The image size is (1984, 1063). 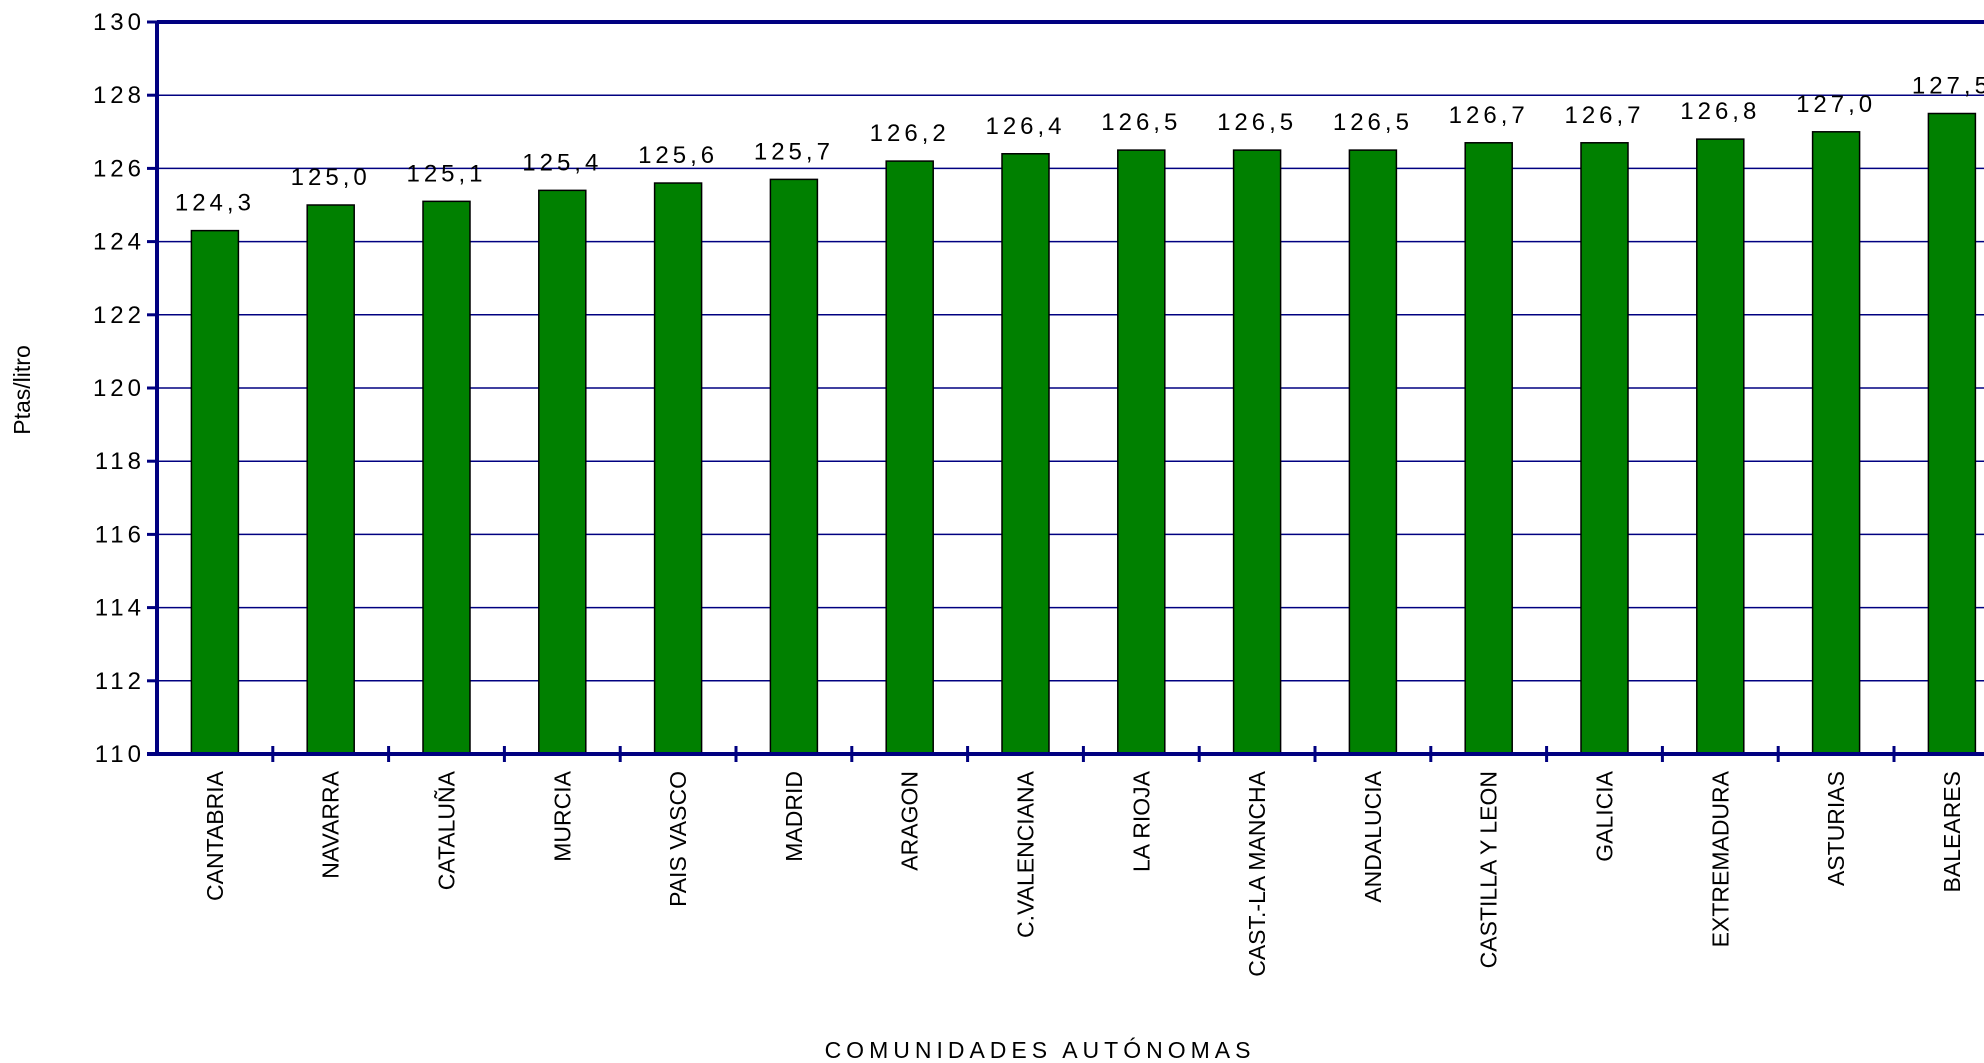 I want to click on value-label: 126,4, so click(x=1025, y=126).